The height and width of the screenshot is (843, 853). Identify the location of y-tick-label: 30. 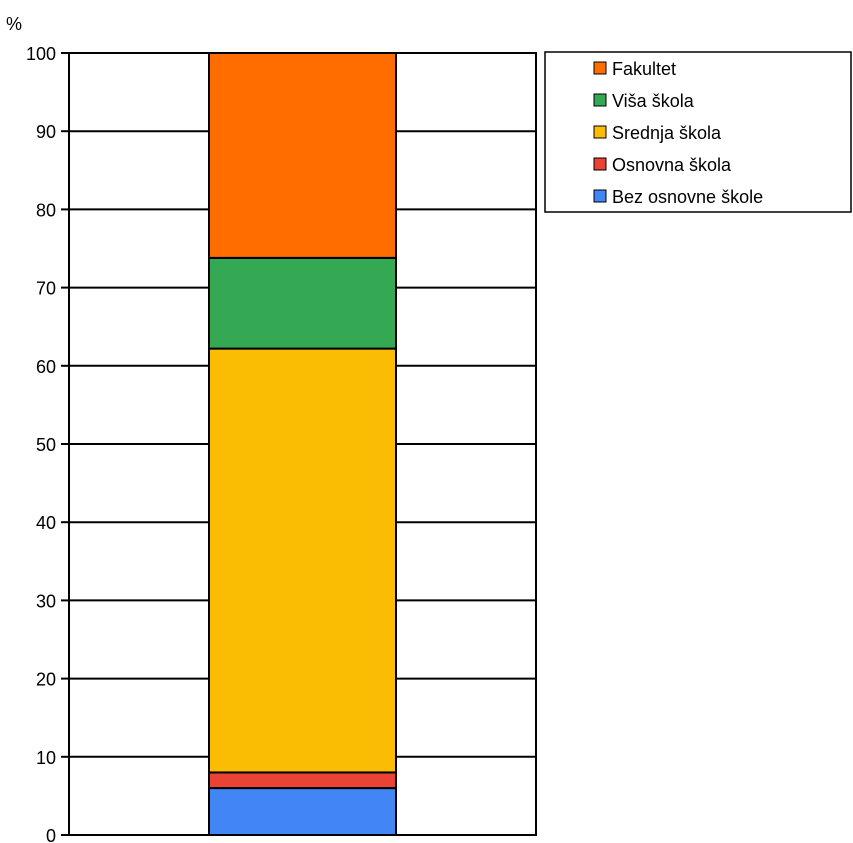
(46, 601).